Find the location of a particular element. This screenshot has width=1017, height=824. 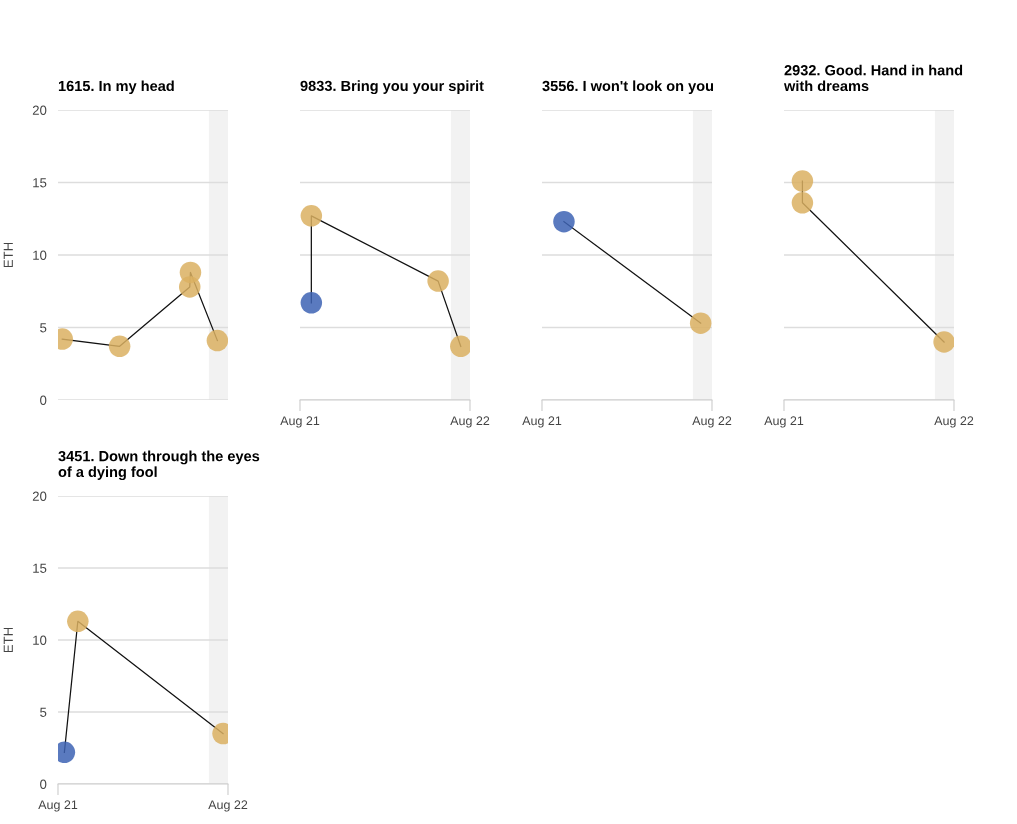

chart-title: 3451. Down through the eyes of a dying fool is located at coordinates (159, 465).